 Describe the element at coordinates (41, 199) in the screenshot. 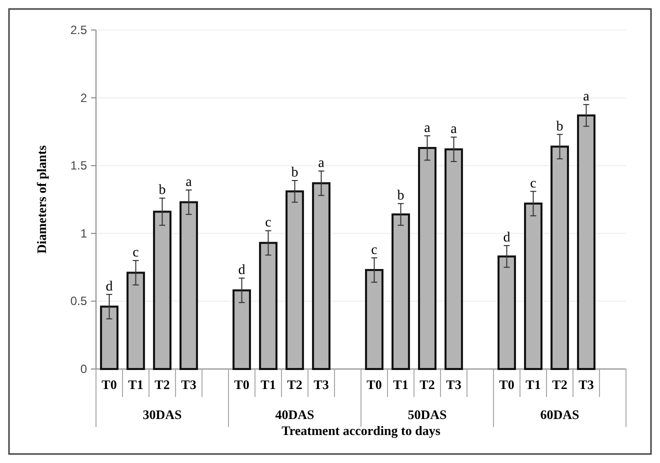

I see `y-axis-title: Diameters of plants` at that location.